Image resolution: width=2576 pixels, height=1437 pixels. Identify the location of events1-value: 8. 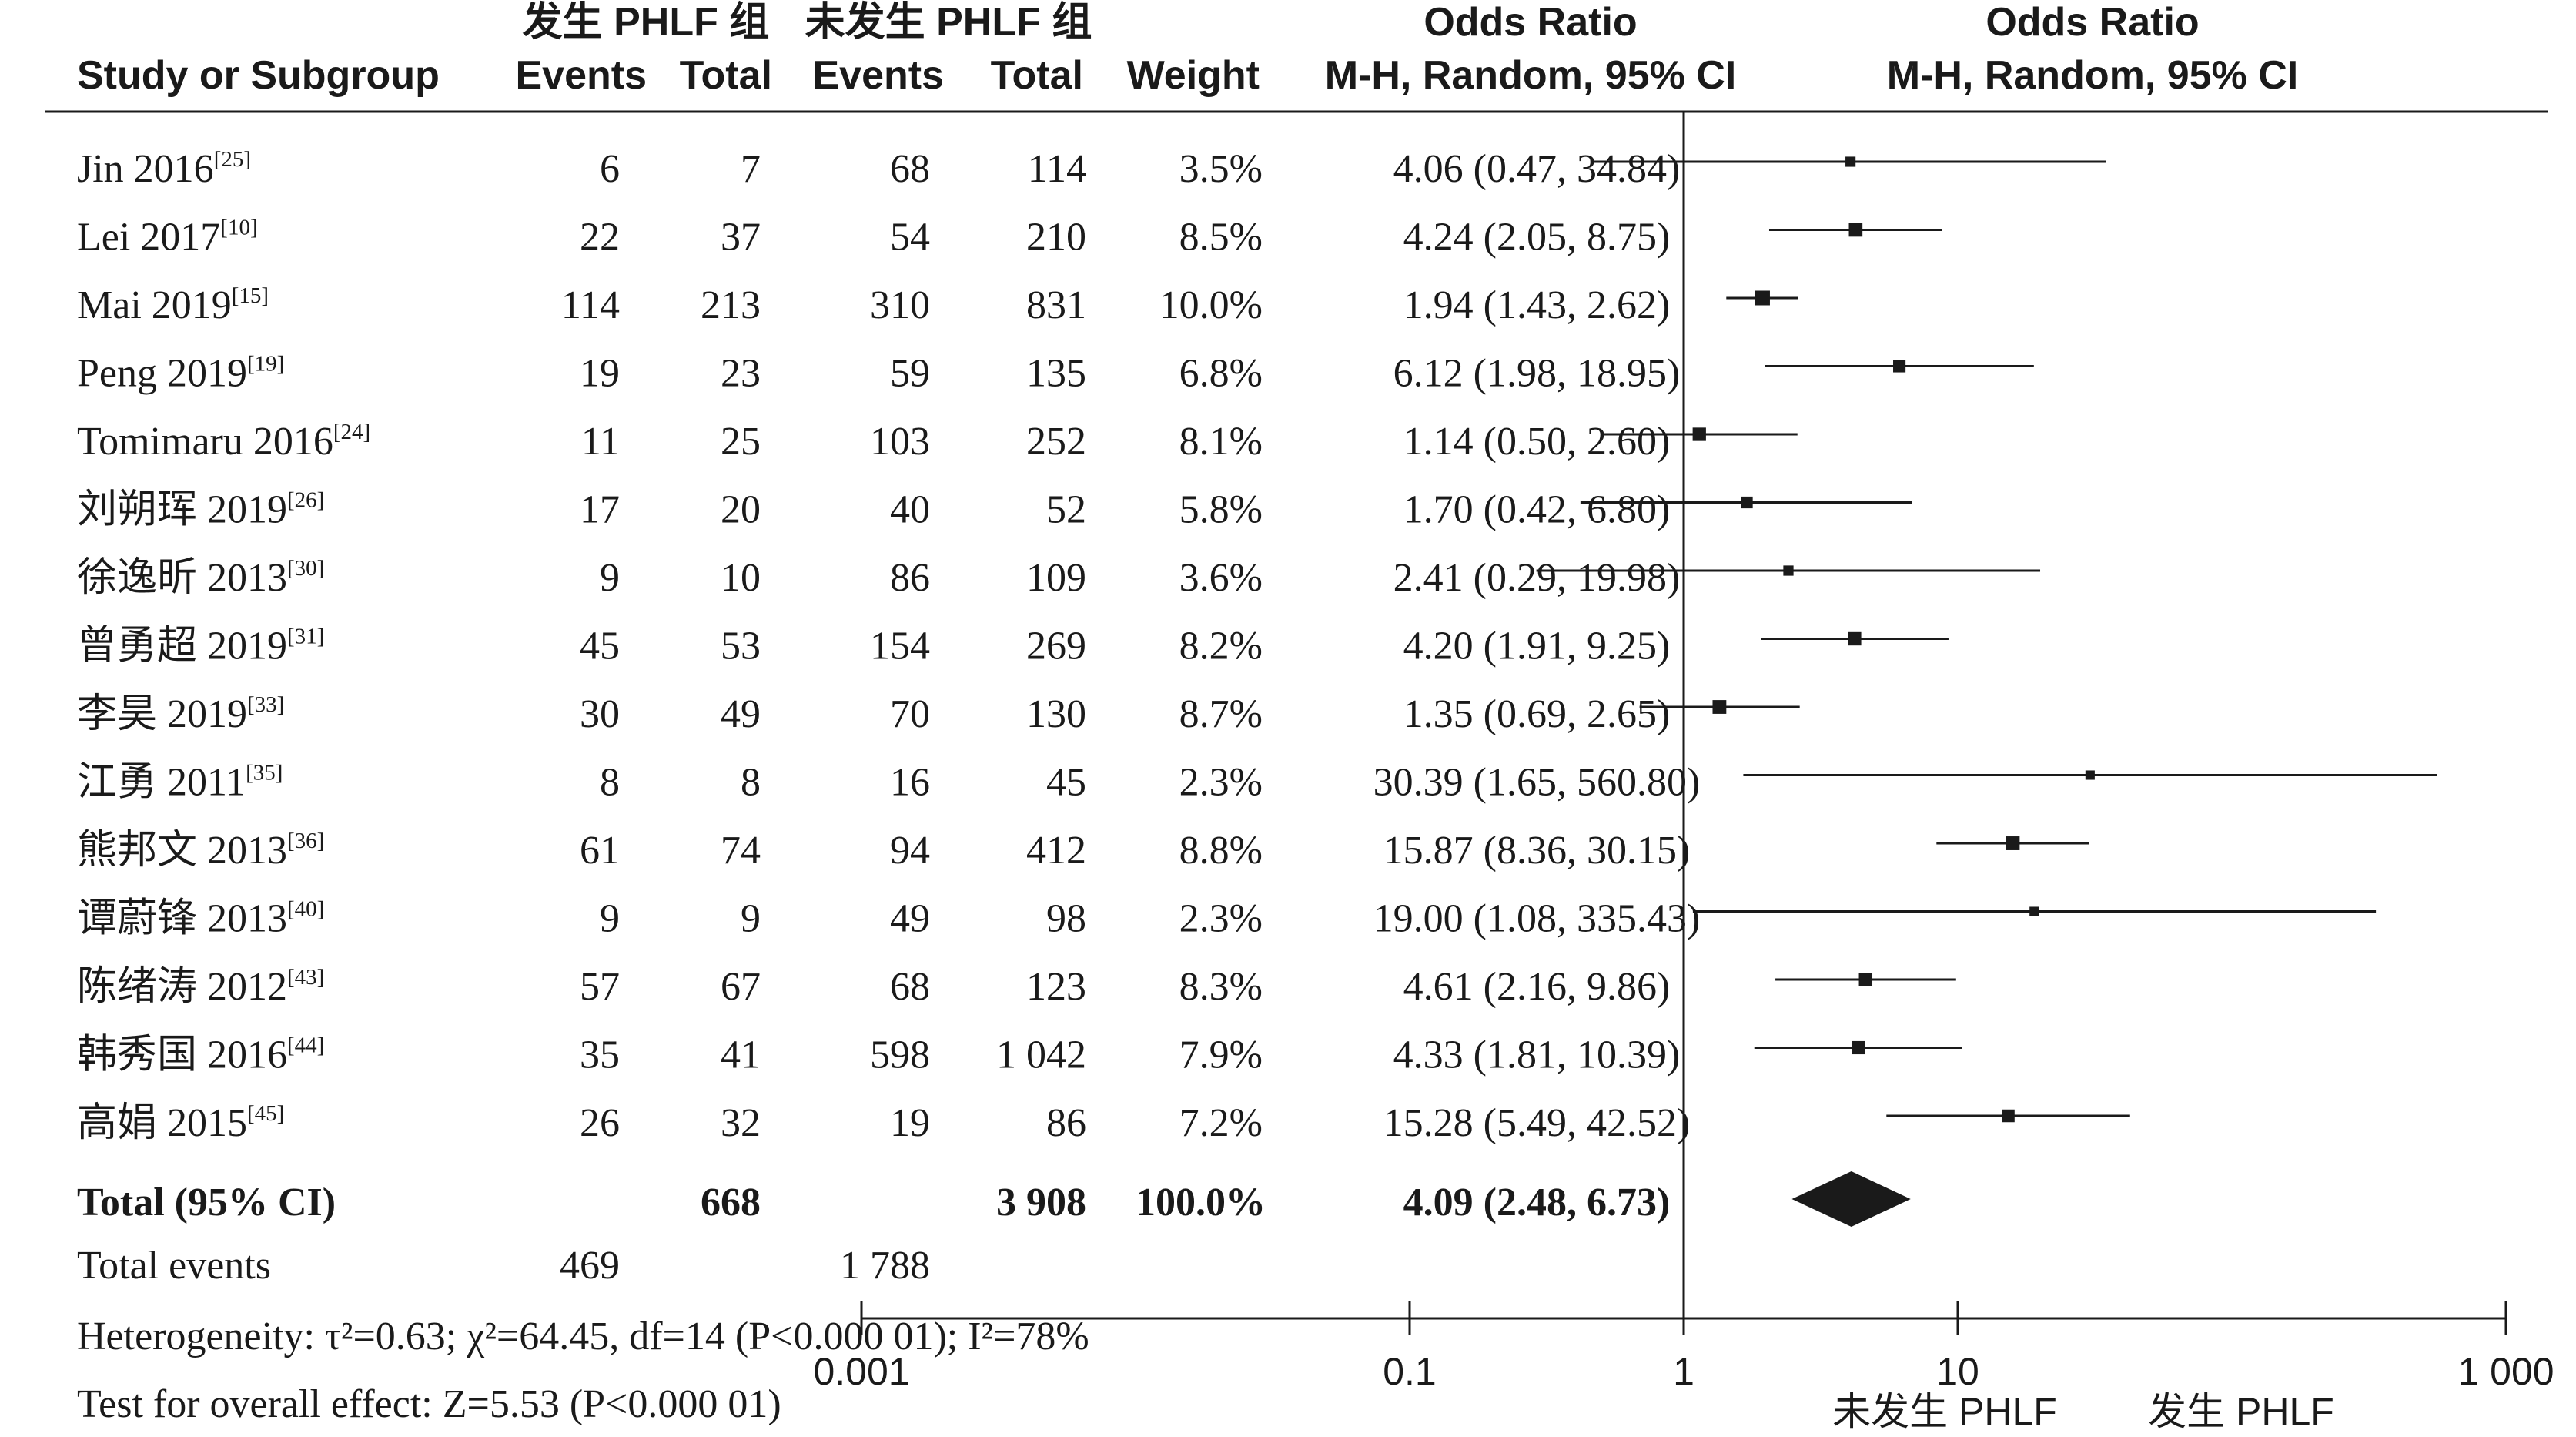
(610, 783).